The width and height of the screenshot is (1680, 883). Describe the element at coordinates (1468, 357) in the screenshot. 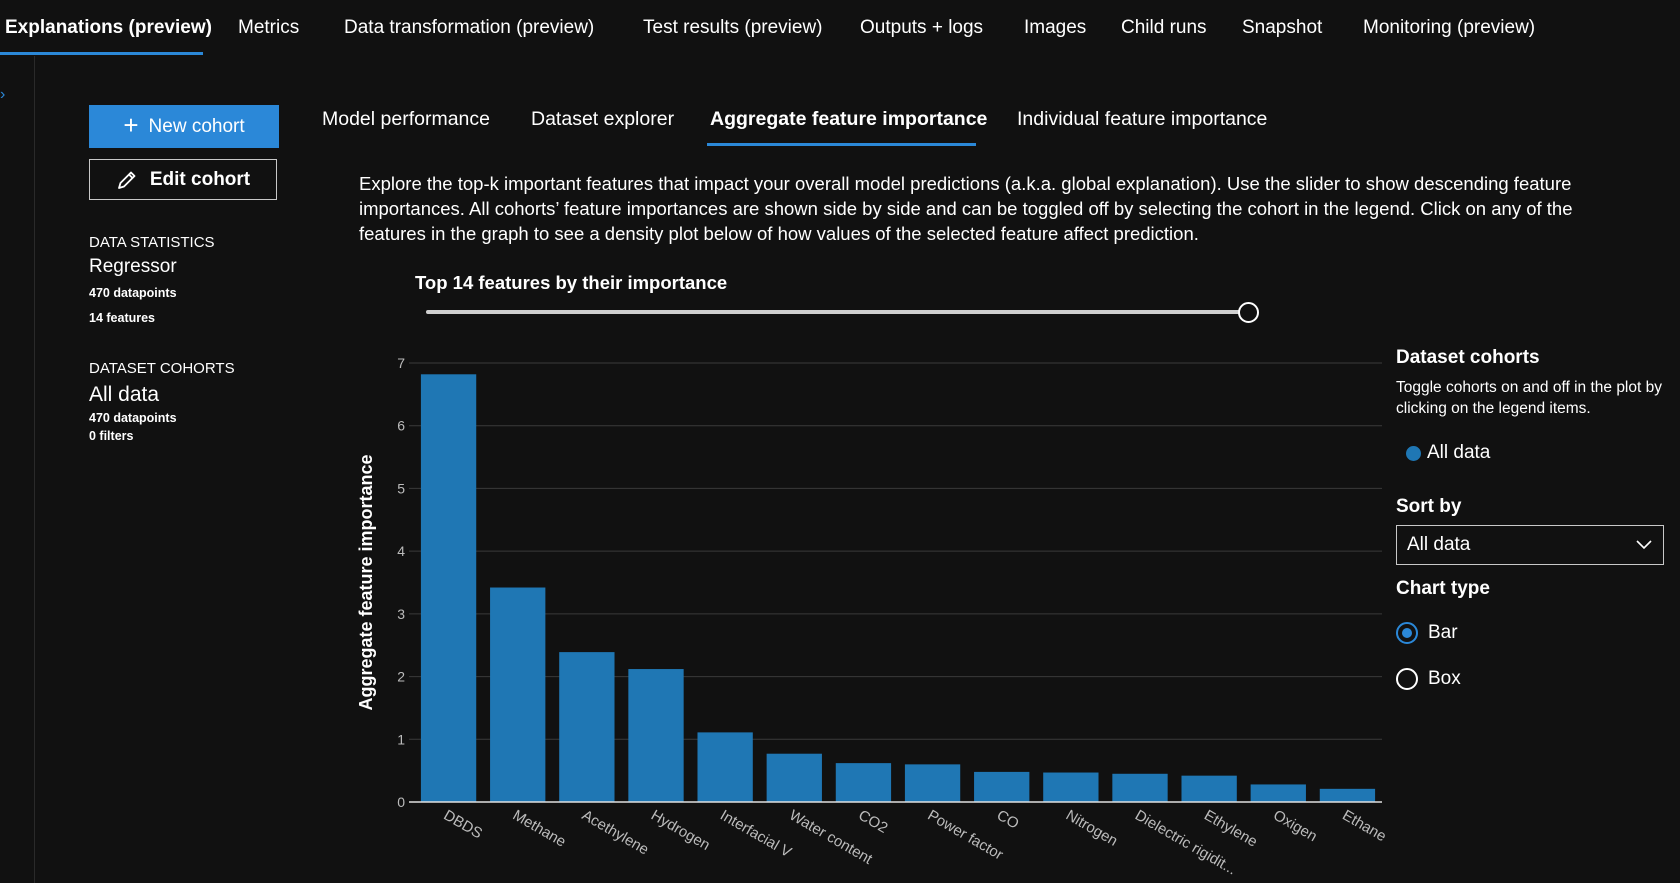

I see `legend-title: Dataset cohorts` at that location.